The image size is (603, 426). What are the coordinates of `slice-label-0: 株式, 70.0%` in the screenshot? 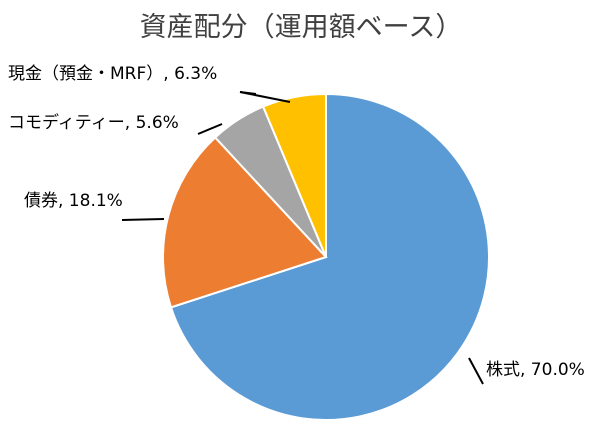 It's located at (535, 370).